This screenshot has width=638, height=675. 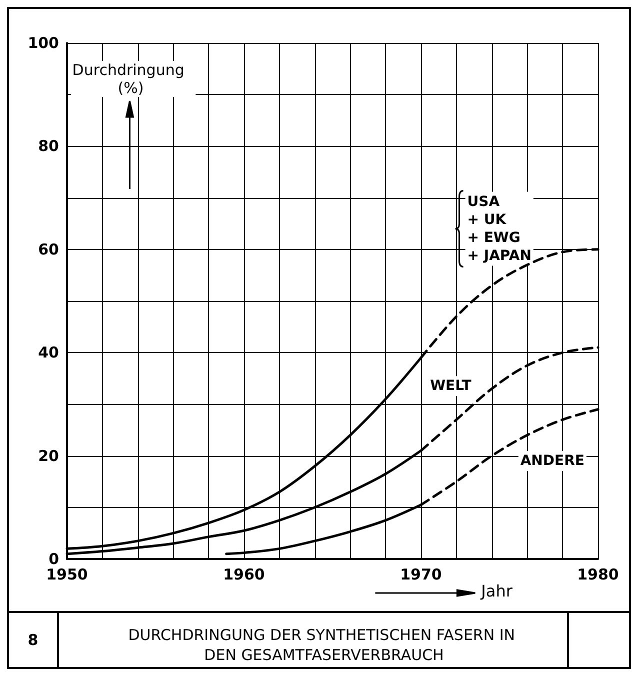 What do you see at coordinates (451, 386) in the screenshot?
I see `text: WELT` at bounding box center [451, 386].